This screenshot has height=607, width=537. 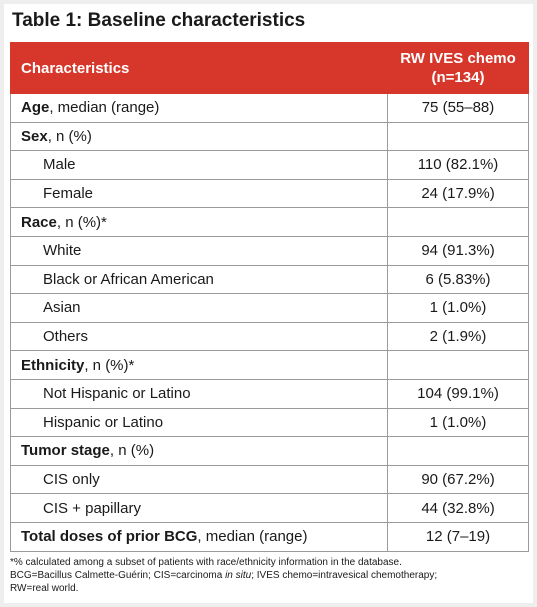 I want to click on value-cell: 90 (67.2%), so click(x=458, y=479).